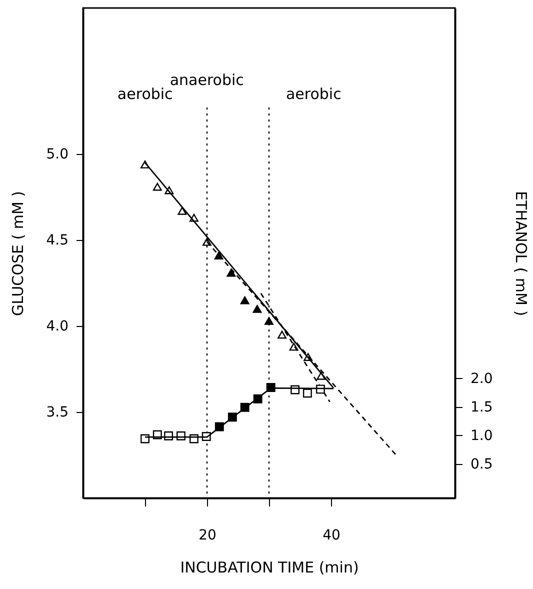 The image size is (533, 589). Describe the element at coordinates (57, 240) in the screenshot. I see `y-tick-label: 4.5` at that location.